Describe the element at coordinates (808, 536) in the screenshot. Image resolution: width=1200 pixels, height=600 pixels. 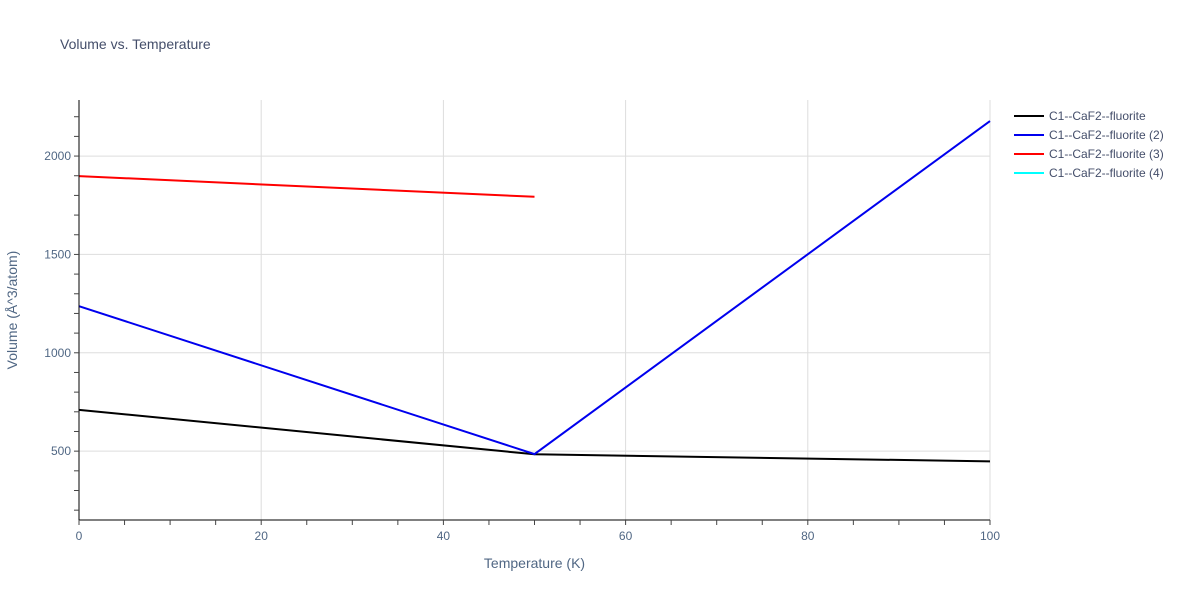
I see `x-tick-label: 80` at that location.